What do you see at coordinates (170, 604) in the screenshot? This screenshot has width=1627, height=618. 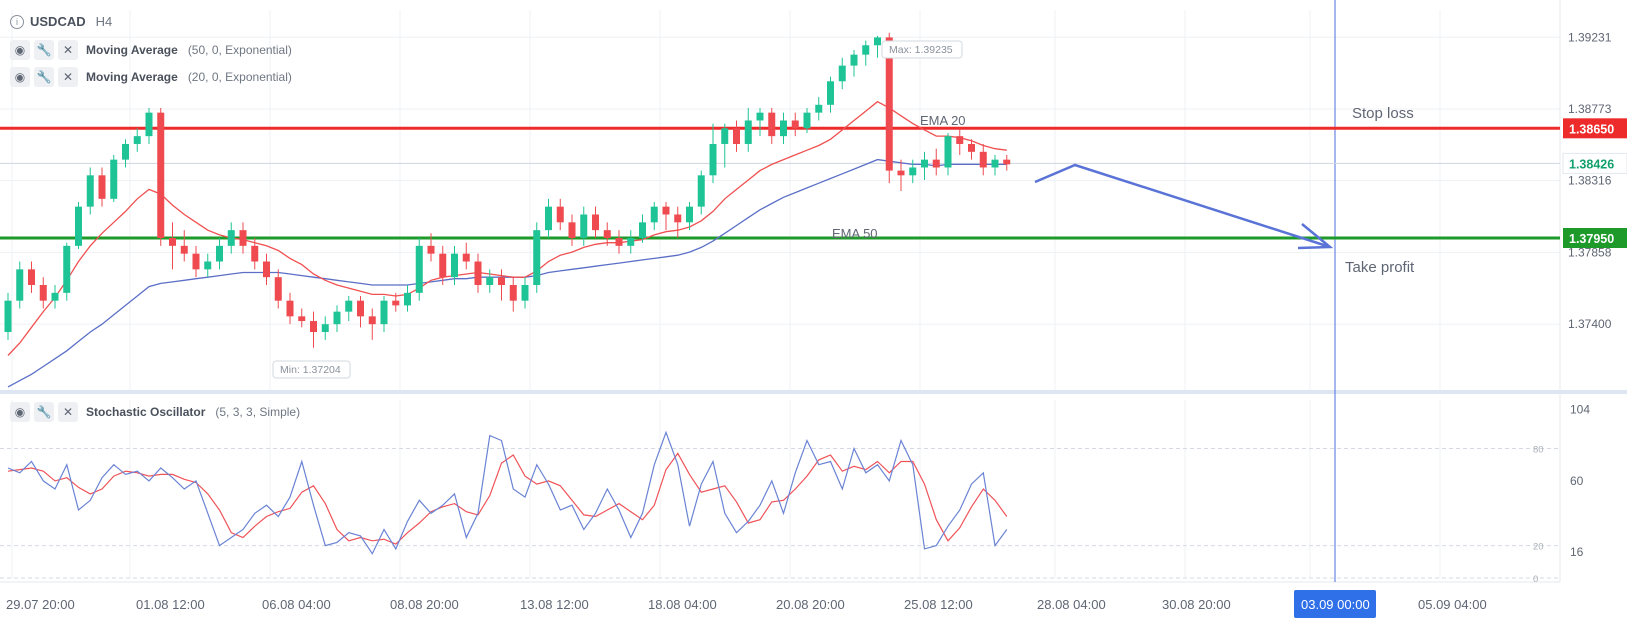 I see `time-tick-label: 01.08 12:00` at bounding box center [170, 604].